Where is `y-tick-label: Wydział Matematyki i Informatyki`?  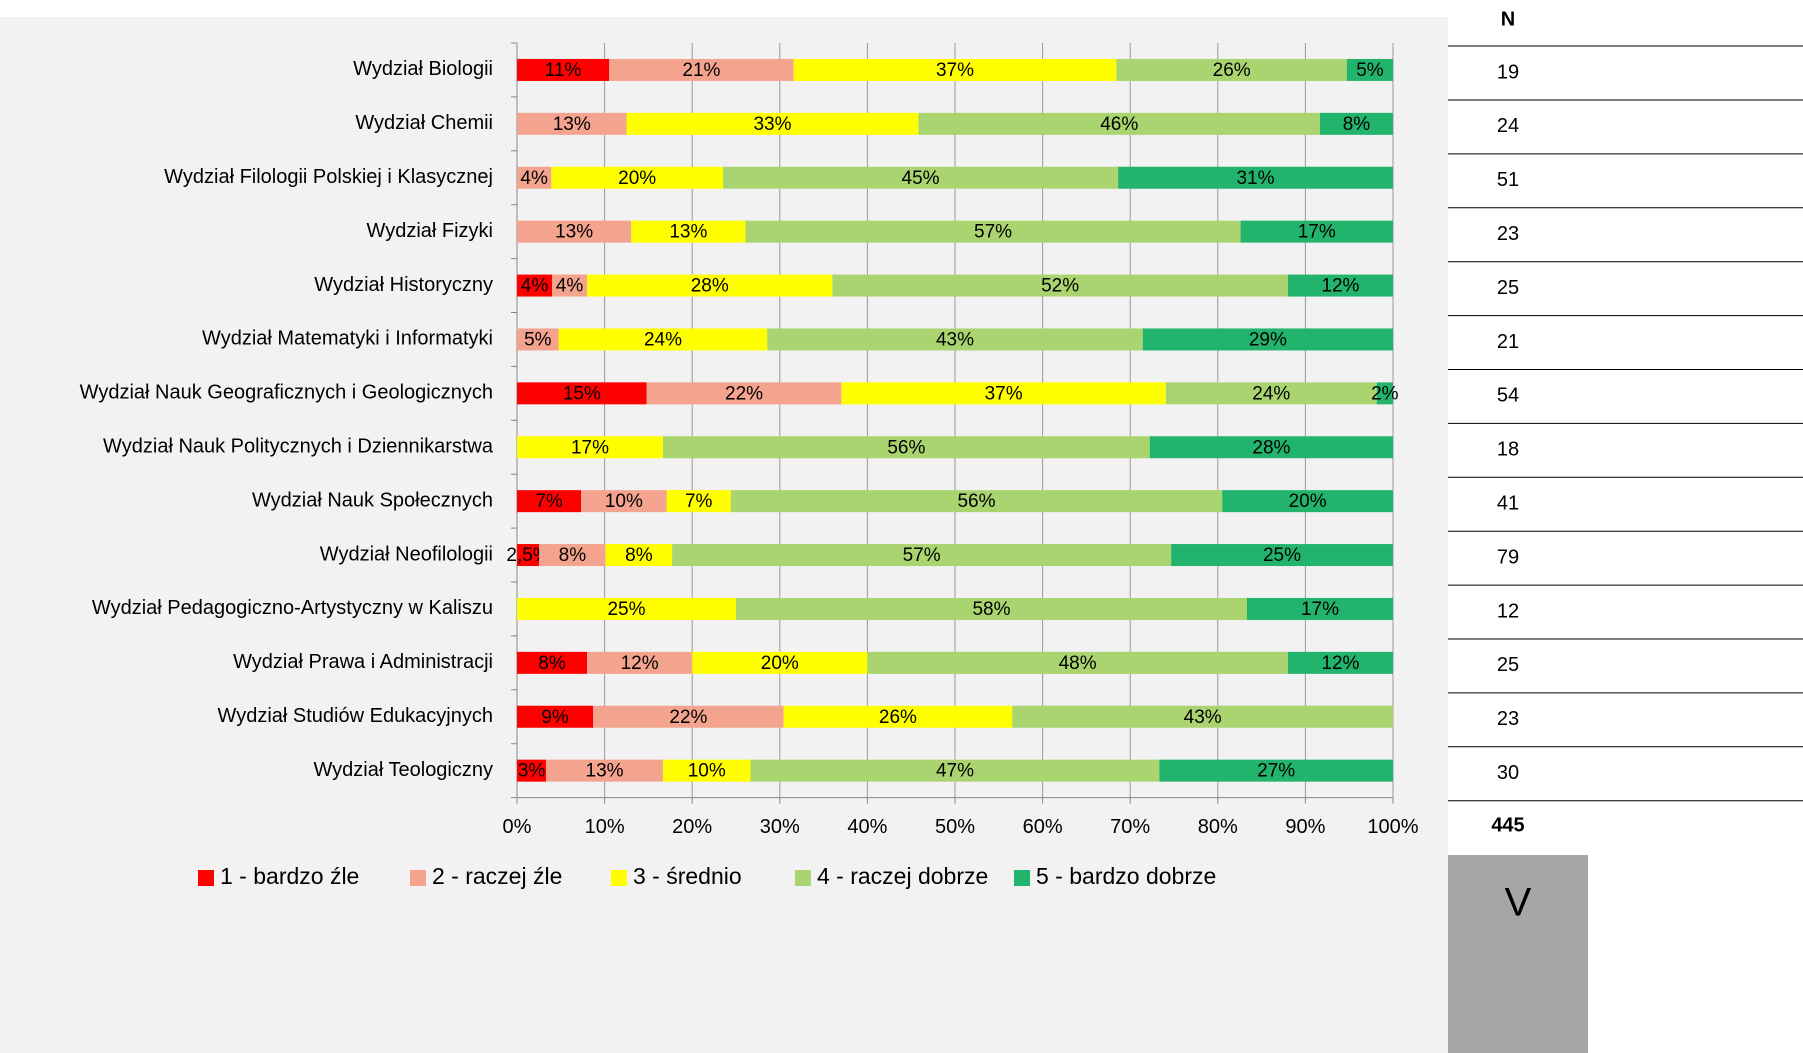 y-tick-label: Wydział Matematyki i Informatyki is located at coordinates (347, 339).